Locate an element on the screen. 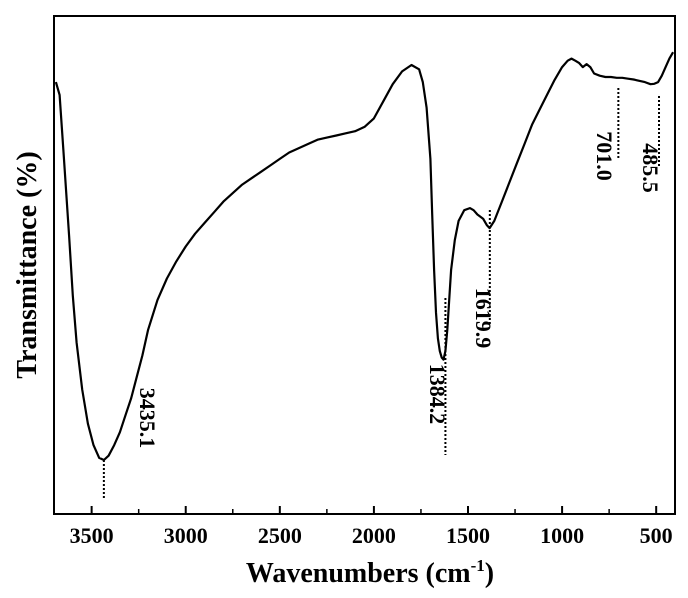 Image resolution: width=688 pixels, height=598 pixels. peak-label-701.0: 701.0 is located at coordinates (604, 156).